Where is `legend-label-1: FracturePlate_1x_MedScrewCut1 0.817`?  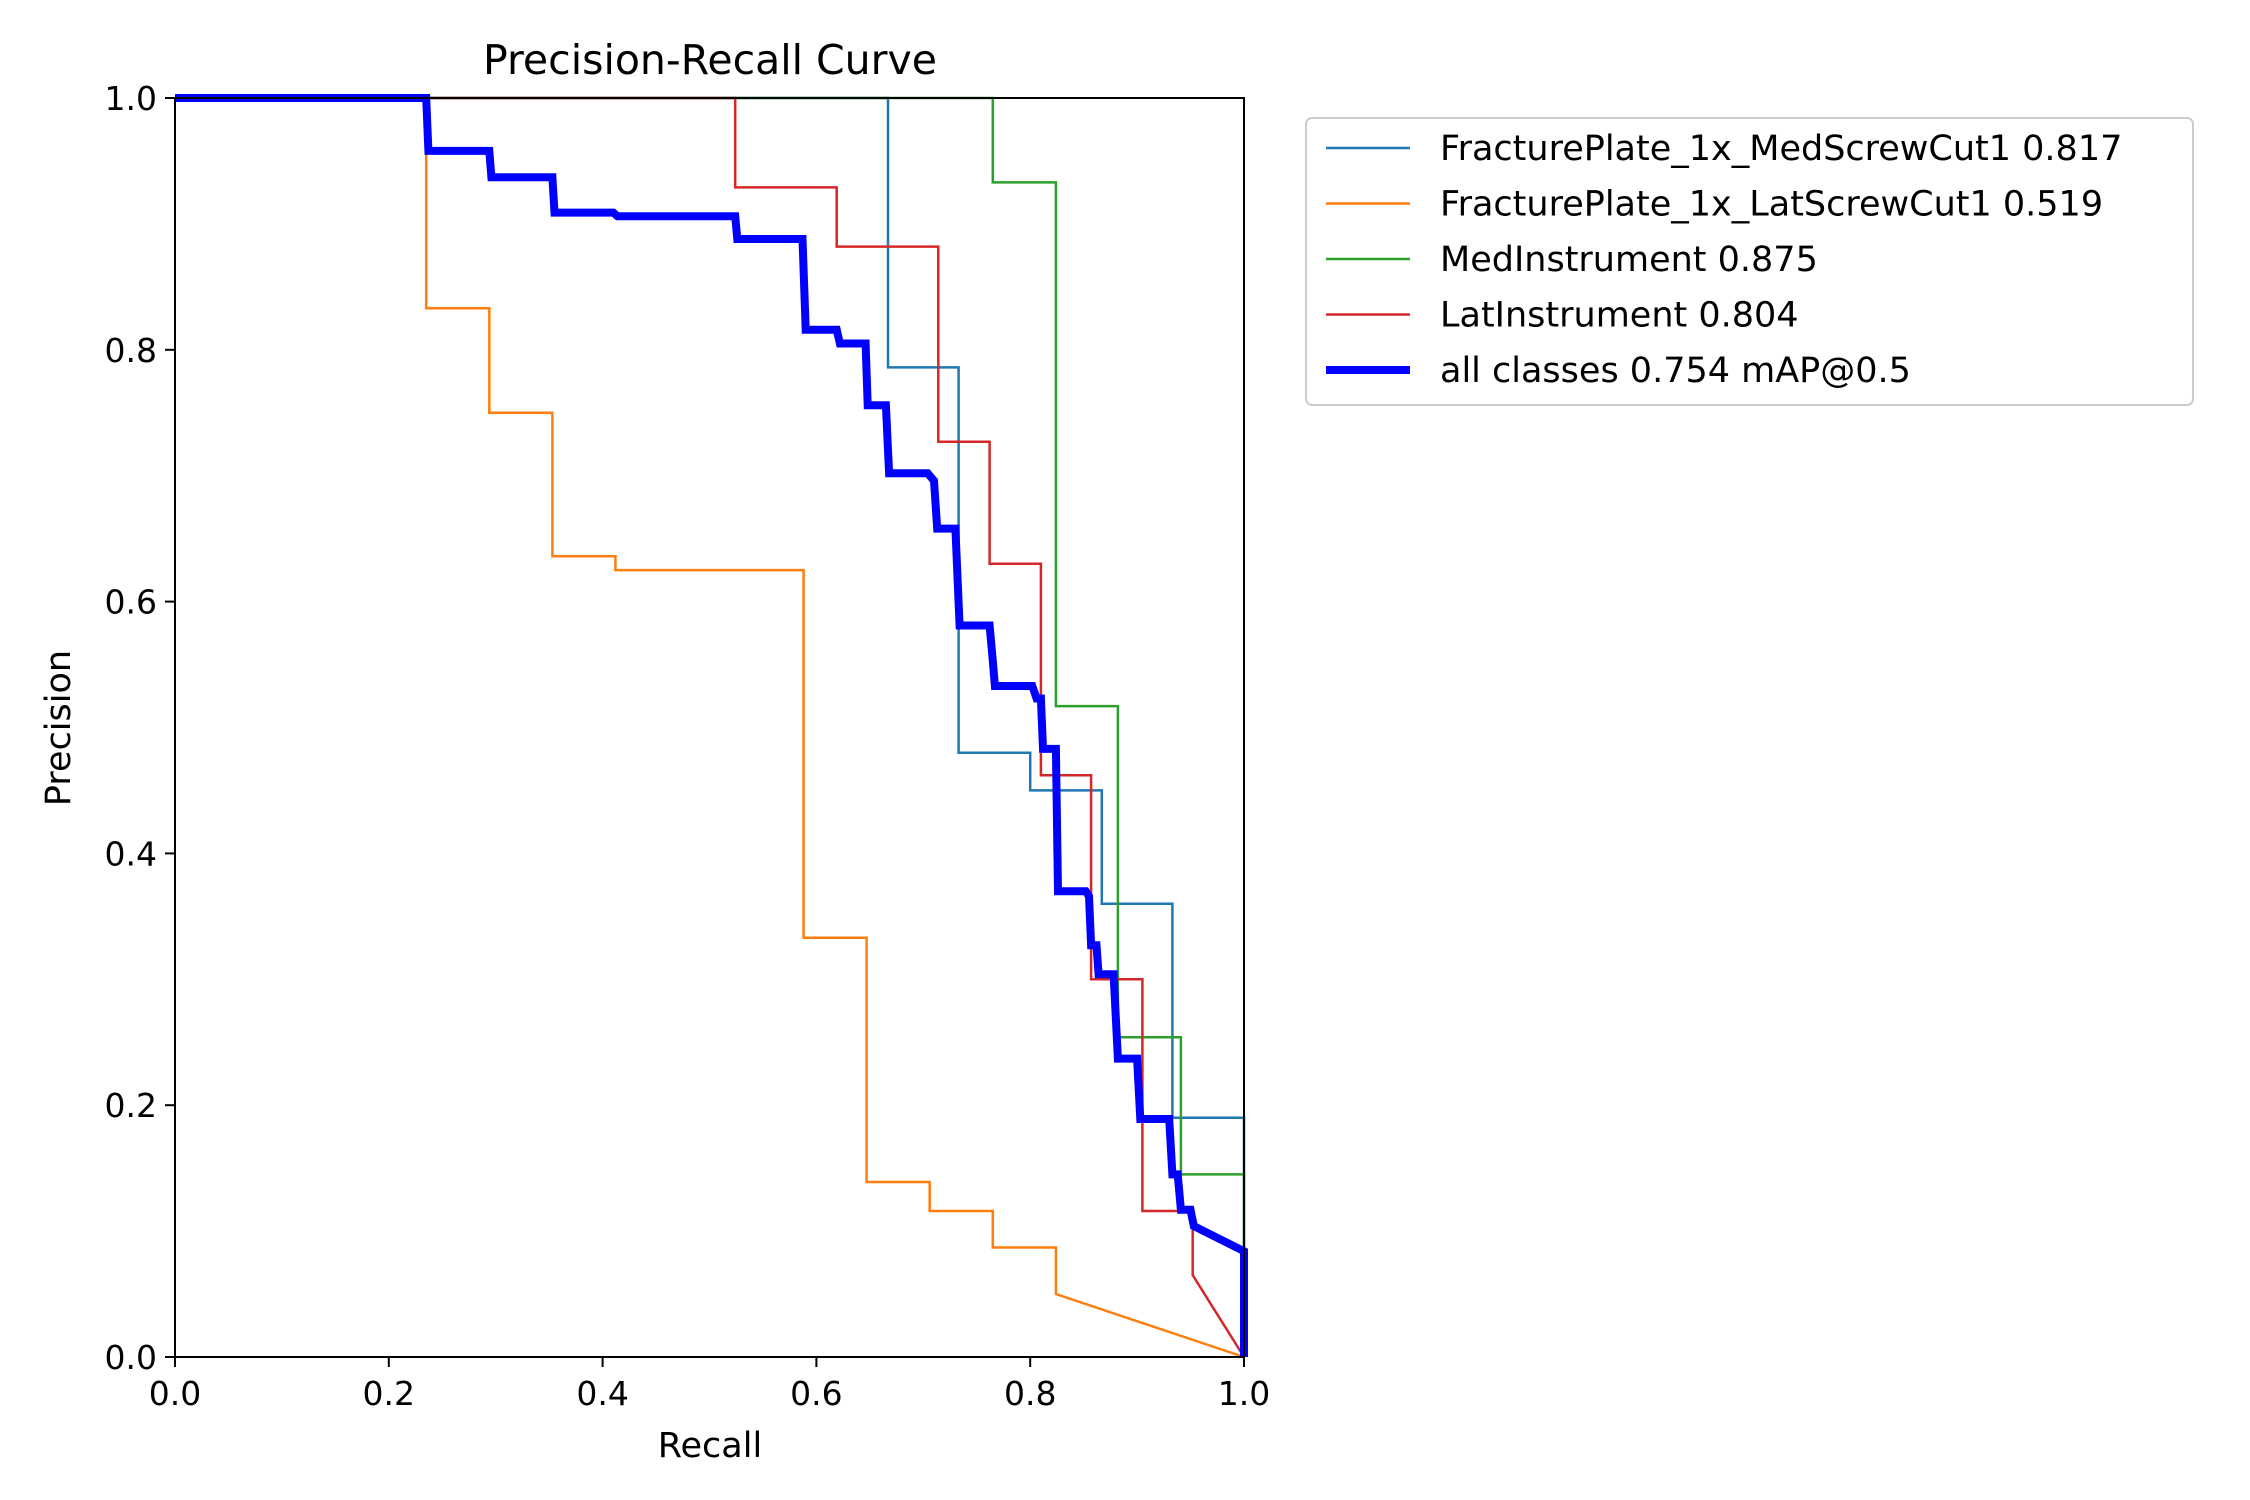
legend-label-1: FracturePlate_1x_MedScrewCut1 0.817 is located at coordinates (1781, 149).